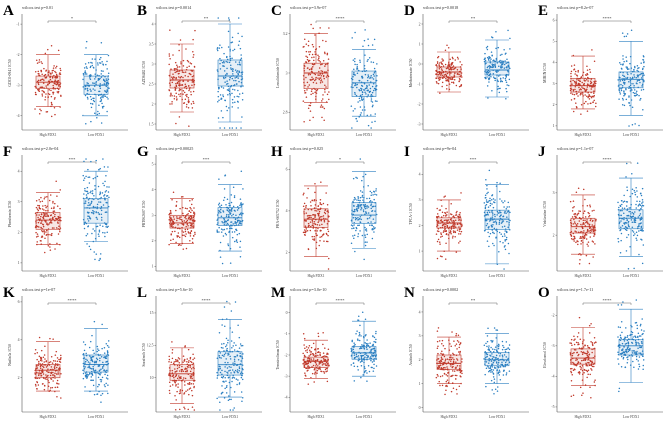  What do you see at coordinates (554, 42) in the screenshot?
I see `y-tick-label: 5` at bounding box center [554, 42].